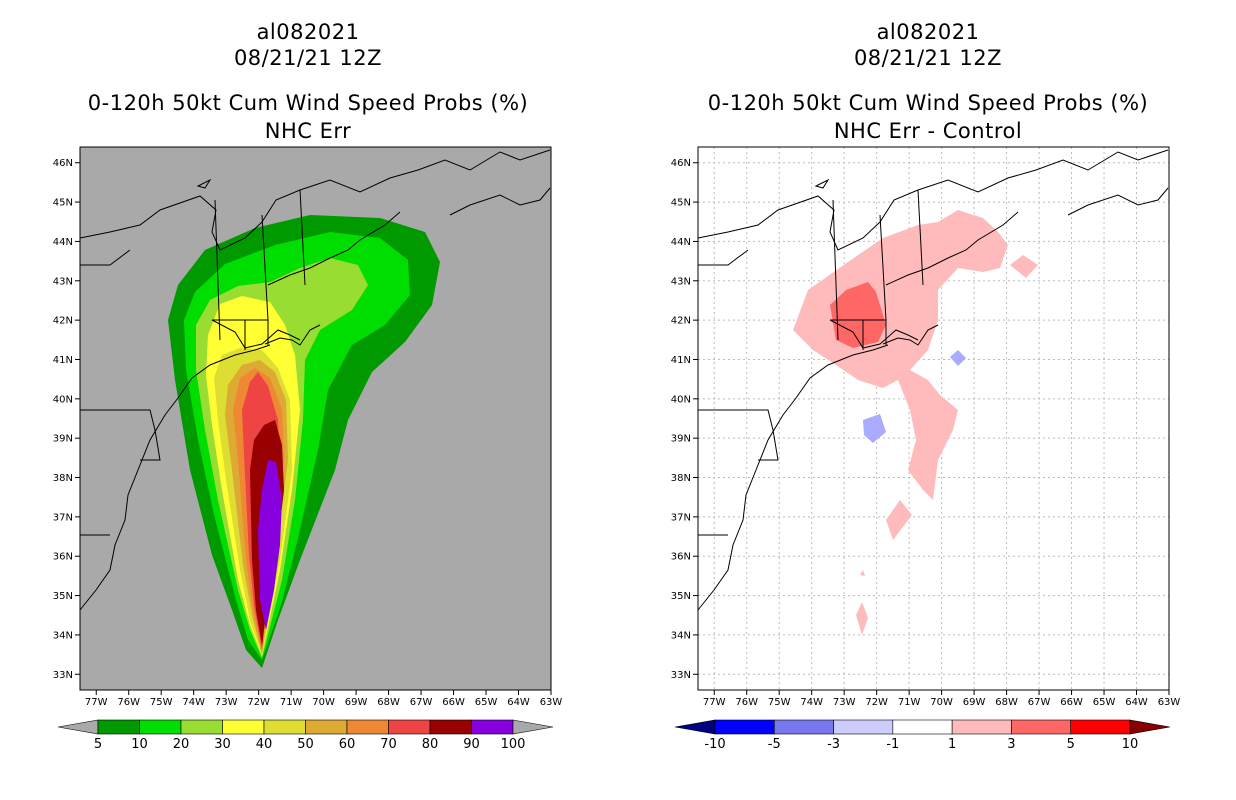 The width and height of the screenshot is (1236, 800). I want to click on left-colorbar-labels: 5 10 20 30 40 50 60 70 80 90 100, so click(310, 744).